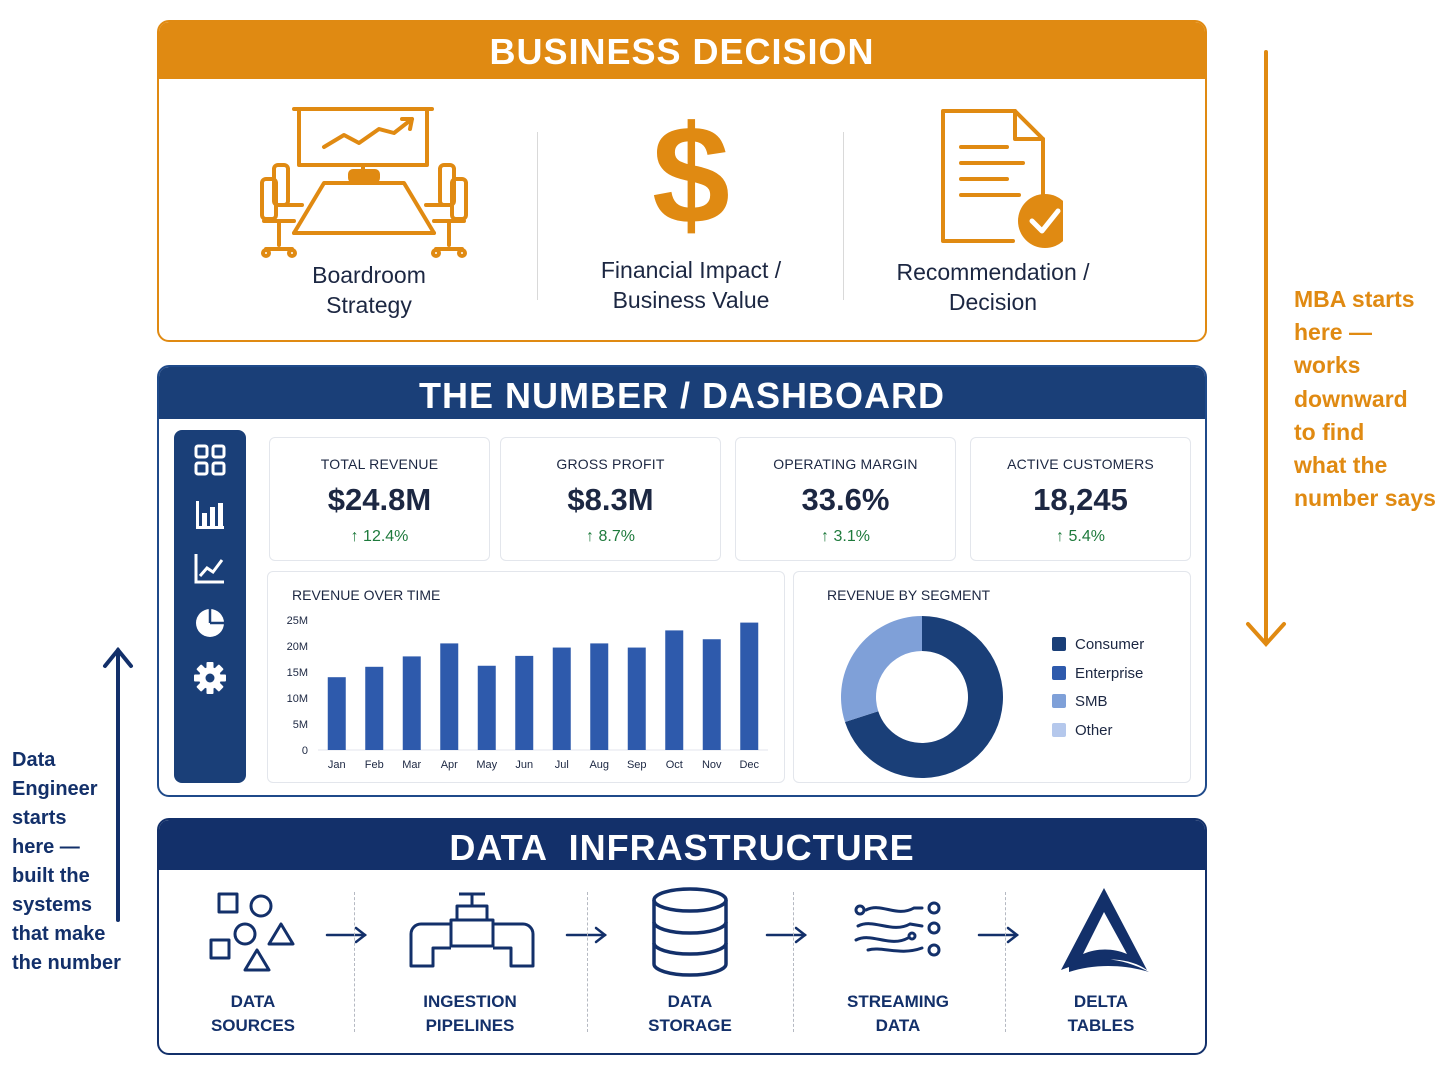 Image resolution: width=1448 pixels, height=1086 pixels. Describe the element at coordinates (1327, 365) in the screenshot. I see `mba-note-line: works` at that location.